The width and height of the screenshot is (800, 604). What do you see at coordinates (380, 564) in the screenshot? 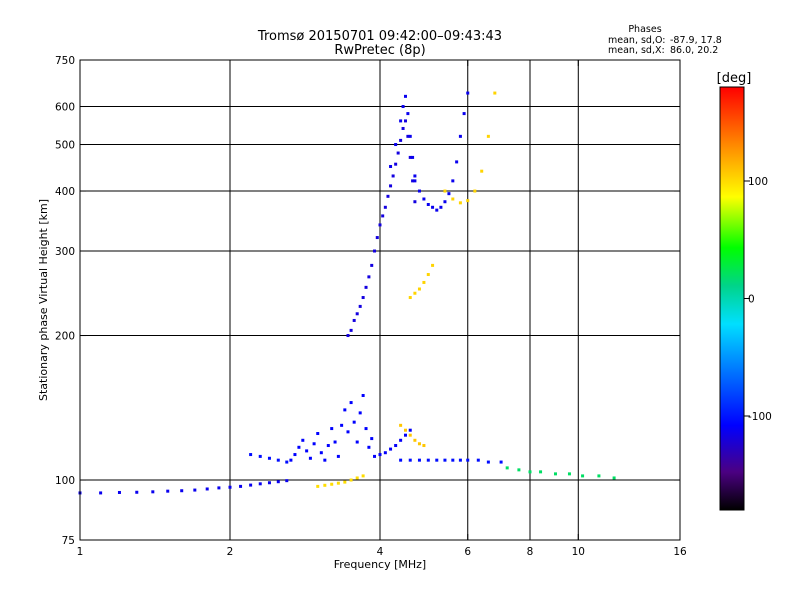
I see `x-axis-label: Frequency [MHz]` at bounding box center [380, 564].